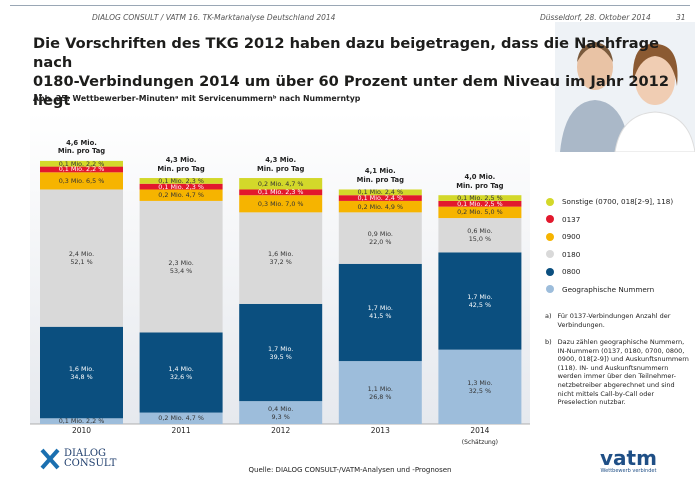 Image resolution: width=700 pixels, height=495 pixels. I want to click on value-label: 1,4 Mio. 32,6 %, so click(181, 372).